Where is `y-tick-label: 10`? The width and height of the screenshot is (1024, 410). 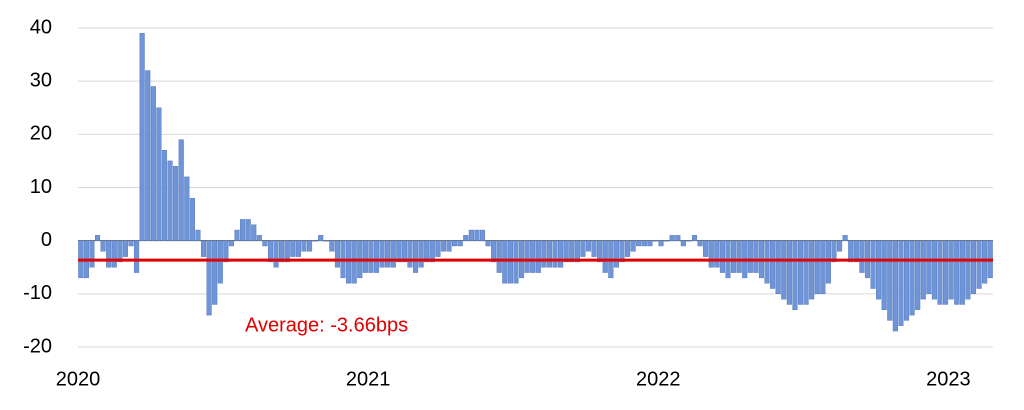 y-tick-label: 10 is located at coordinates (41, 187).